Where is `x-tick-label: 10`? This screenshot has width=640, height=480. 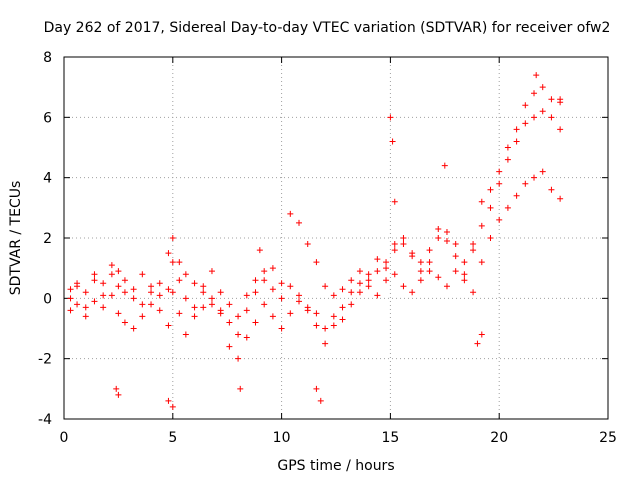
x-tick-label: 10 is located at coordinates (282, 438).